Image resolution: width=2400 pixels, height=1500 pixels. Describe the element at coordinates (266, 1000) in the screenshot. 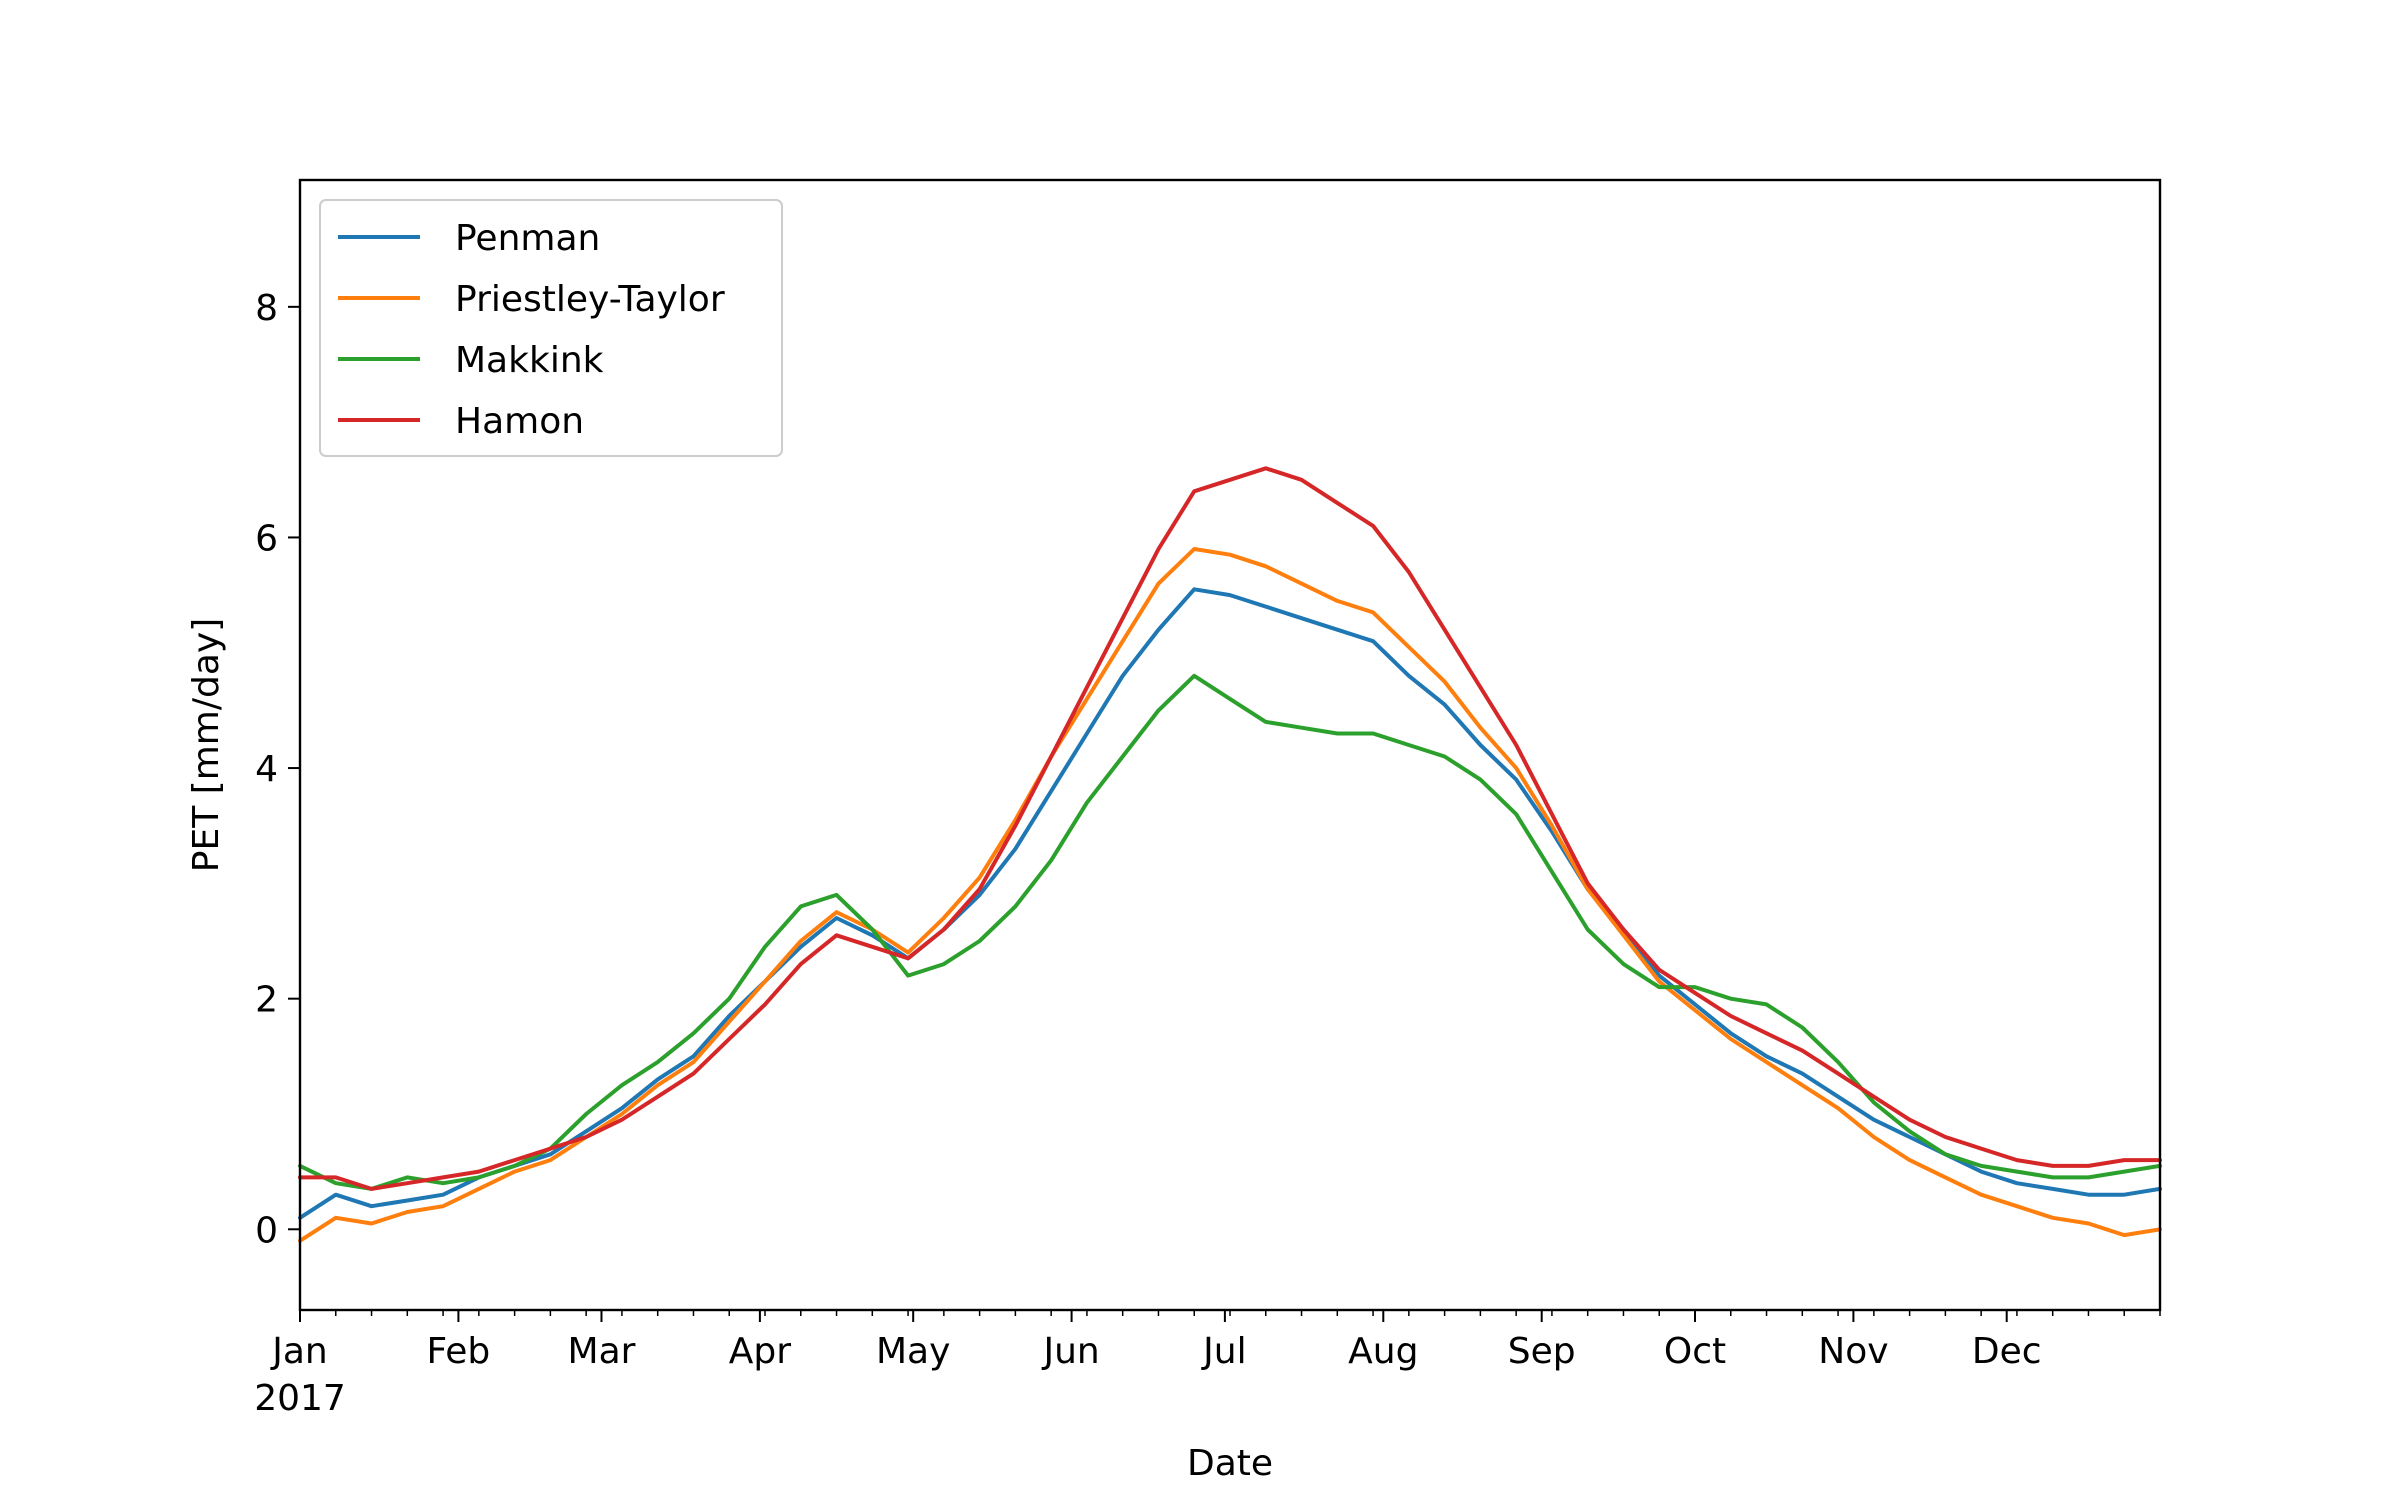

I see `y-tick-label: 2` at that location.